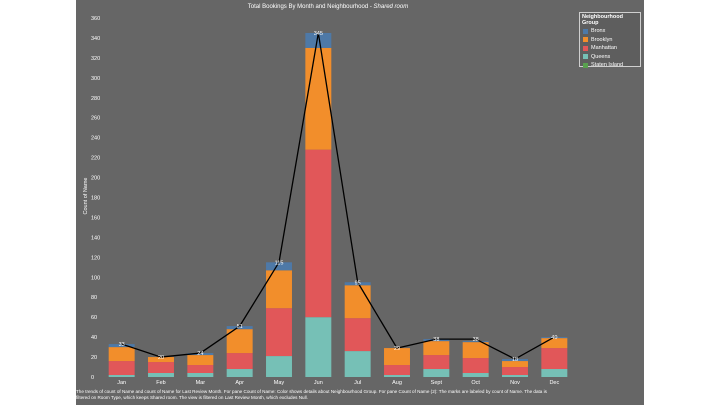 The width and height of the screenshot is (720, 405). I want to click on legend-label: Staten Island, so click(607, 65).